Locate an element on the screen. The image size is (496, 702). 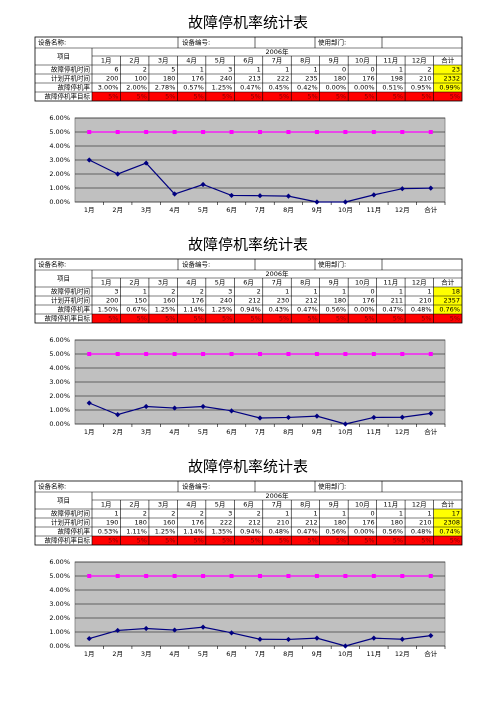
total-cell-fill is located at coordinates (447, 531).